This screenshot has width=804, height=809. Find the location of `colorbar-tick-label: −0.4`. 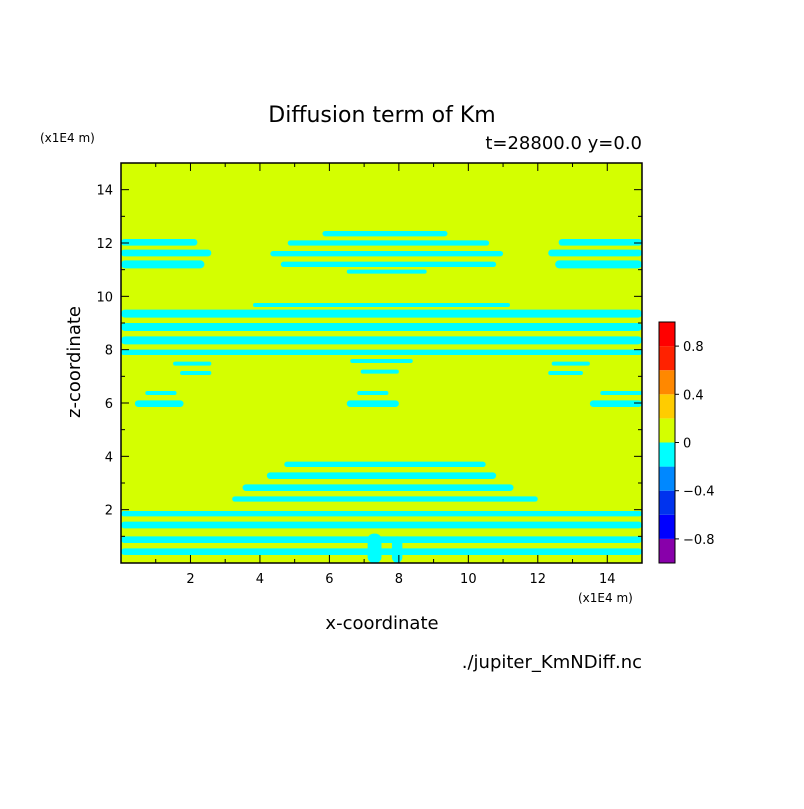

colorbar-tick-label: −0.4 is located at coordinates (699, 492).